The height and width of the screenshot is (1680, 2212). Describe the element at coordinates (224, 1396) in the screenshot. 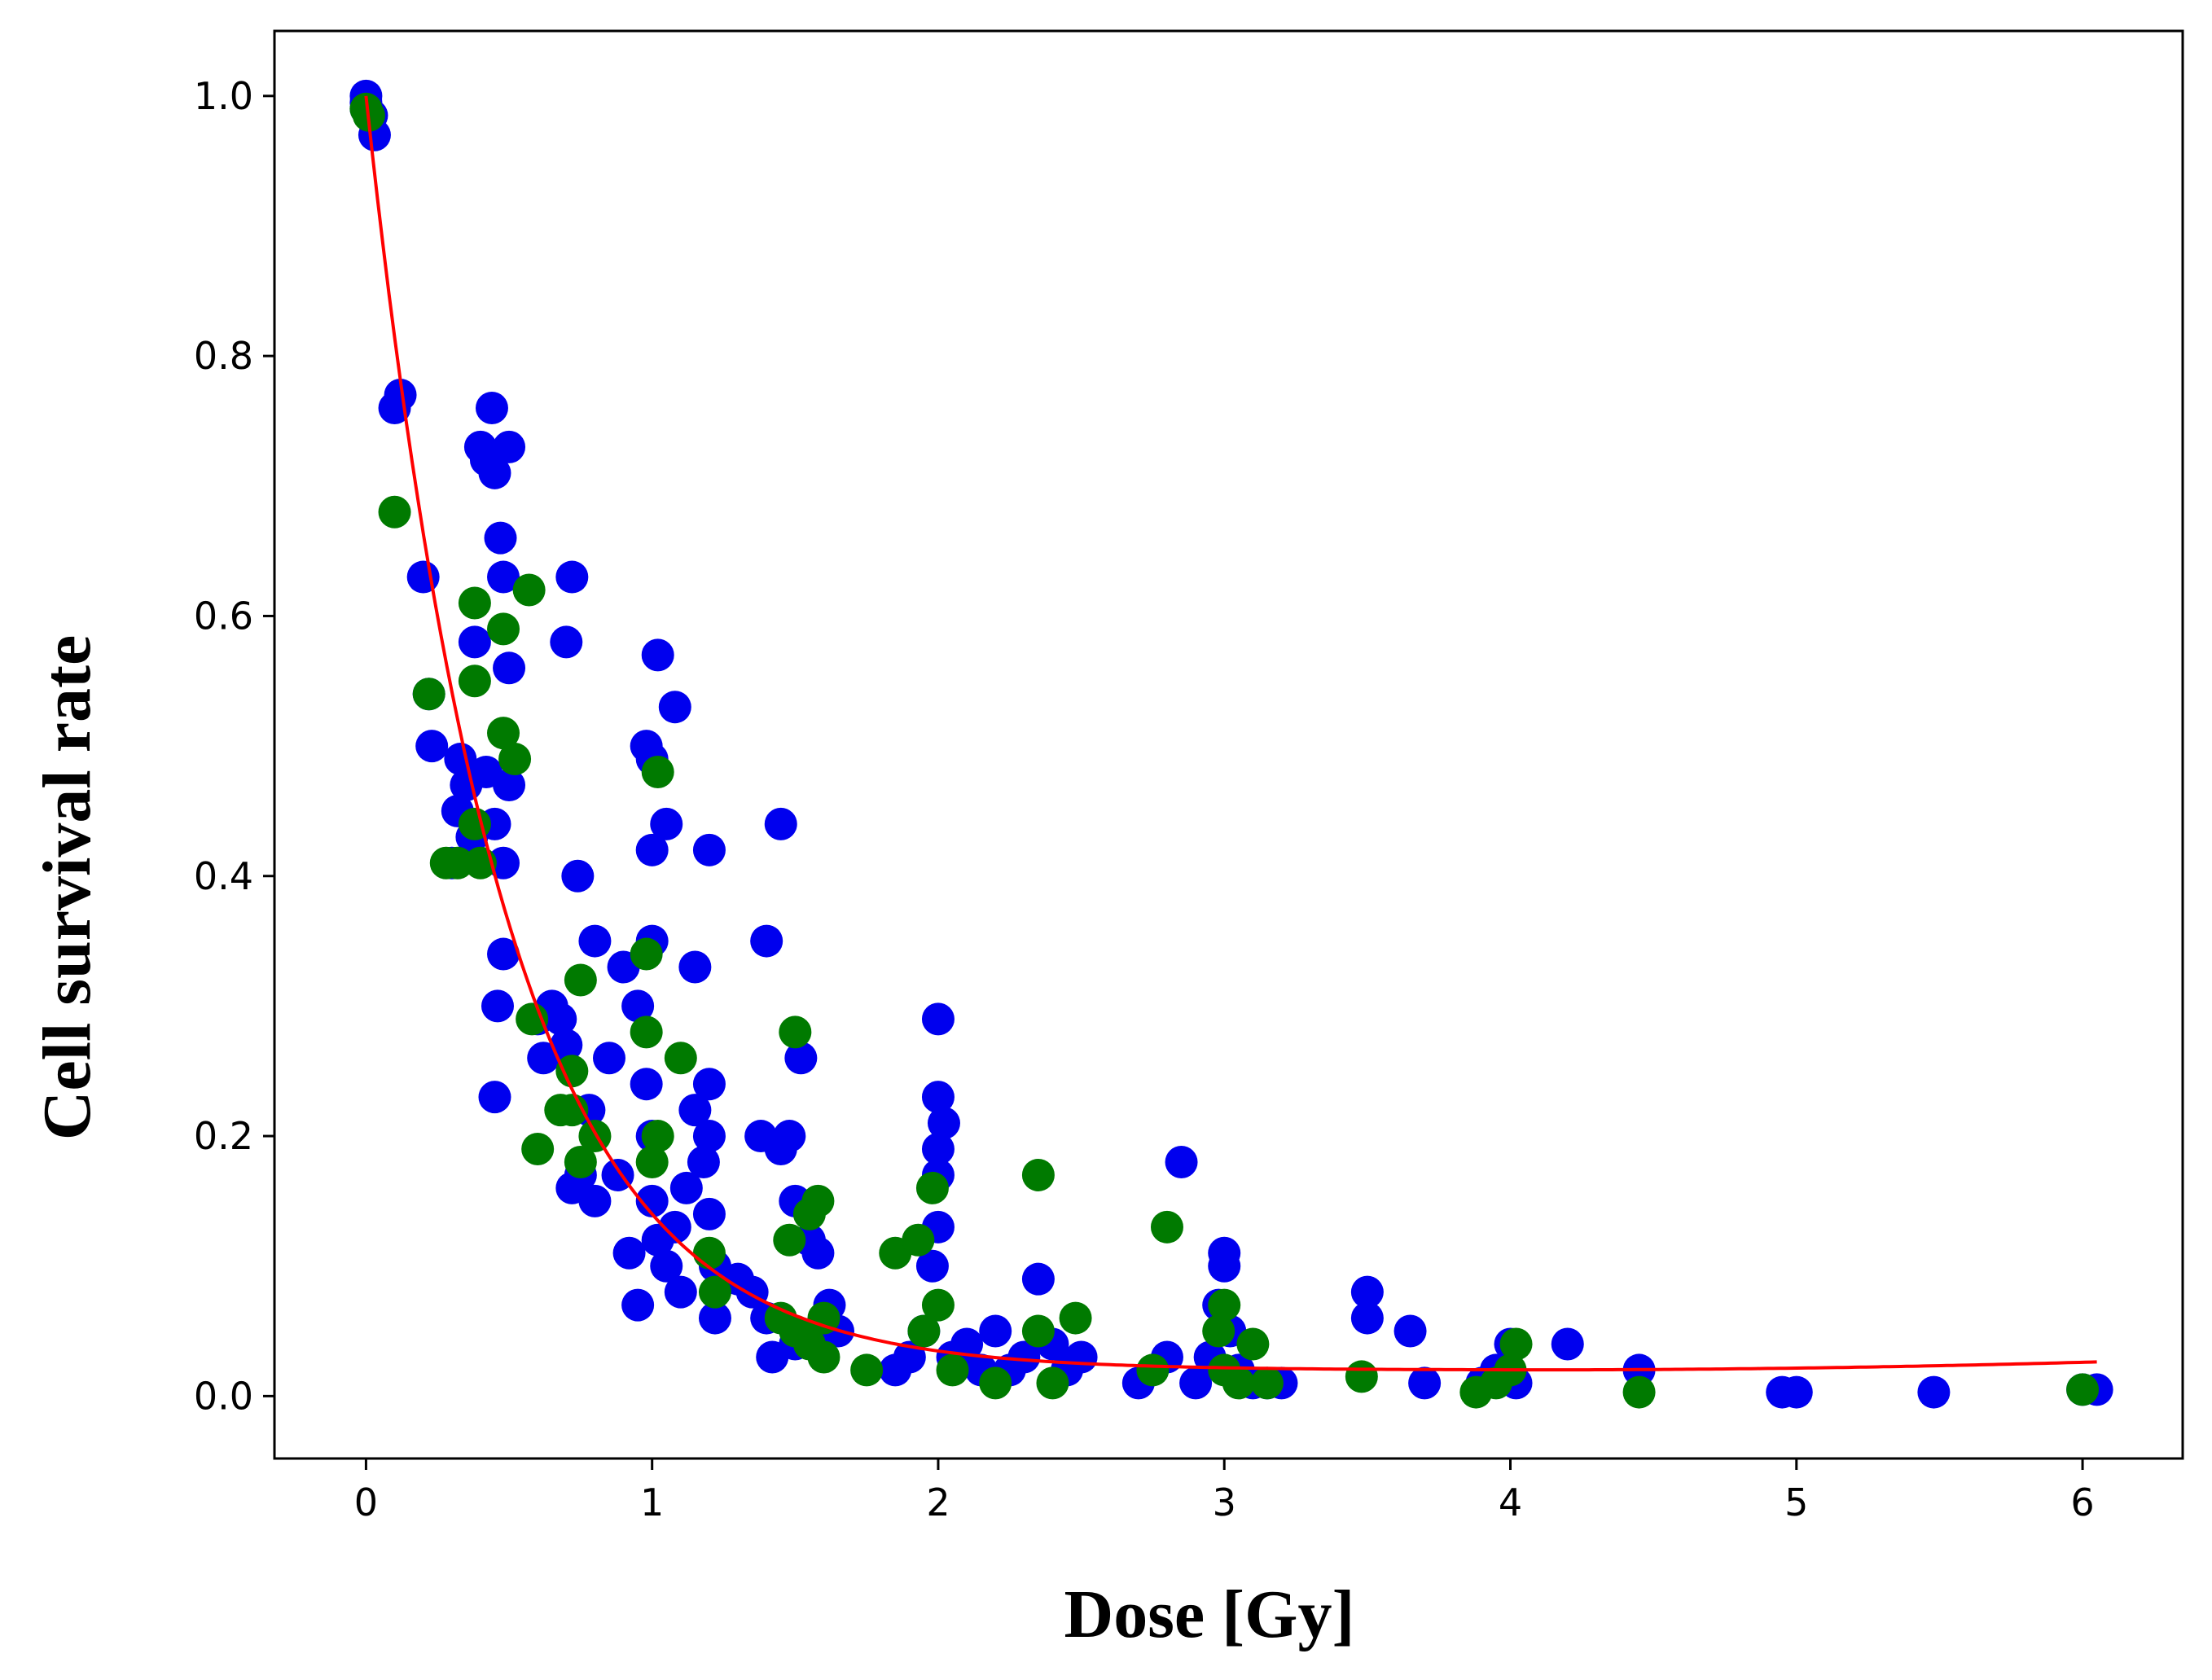

I see `y-tick-label: 0.0` at that location.